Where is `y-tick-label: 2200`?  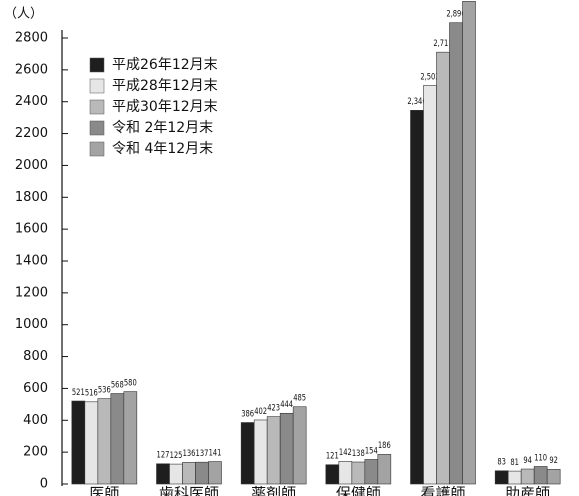 y-tick-label: 2200 is located at coordinates (31, 133).